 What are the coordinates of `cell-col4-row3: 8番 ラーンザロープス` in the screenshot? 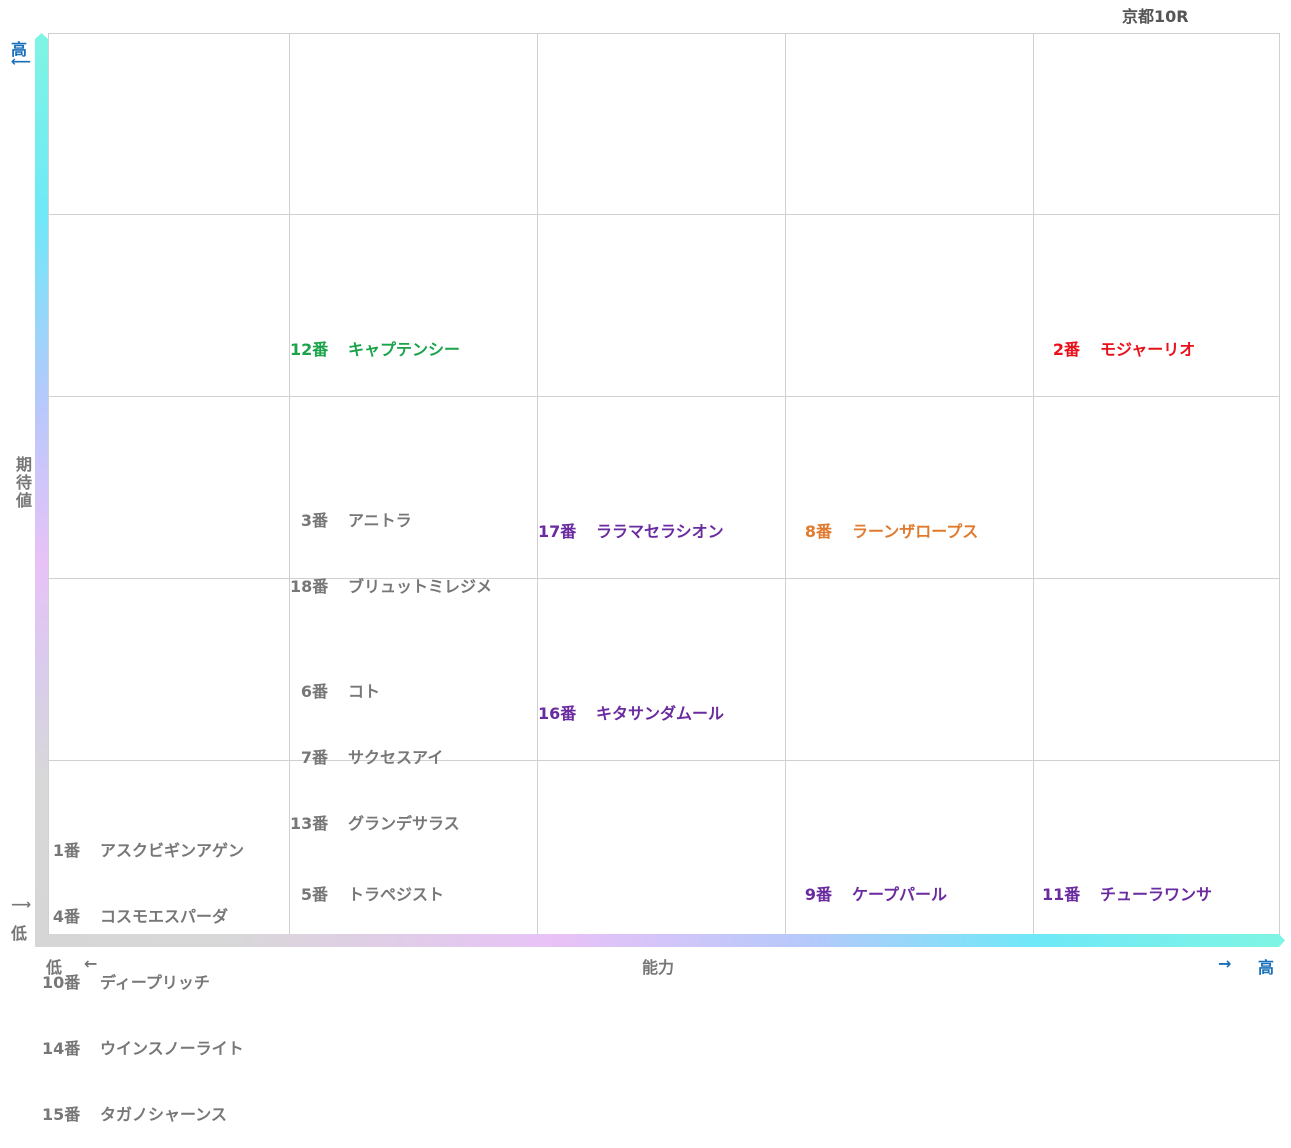 It's located at (886, 521).